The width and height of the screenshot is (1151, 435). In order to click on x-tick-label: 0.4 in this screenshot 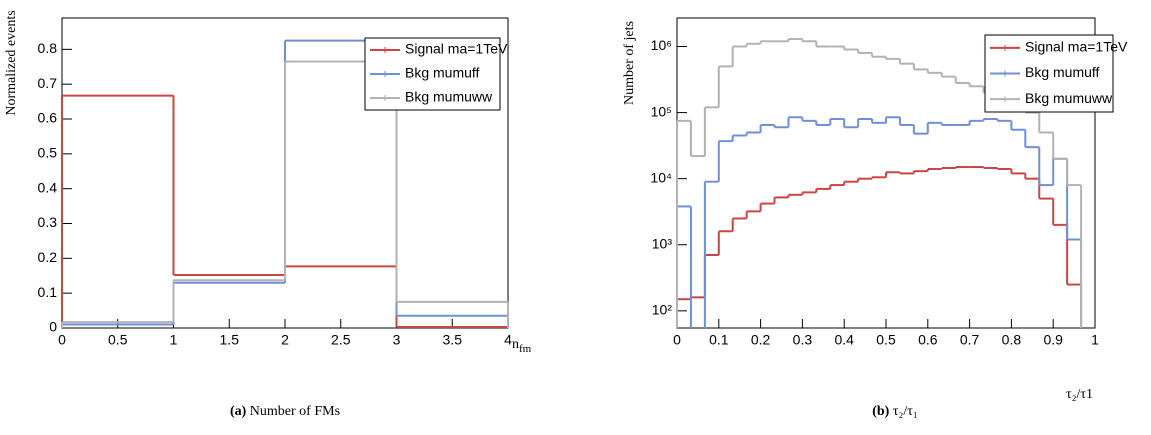, I will do `click(844, 340)`.